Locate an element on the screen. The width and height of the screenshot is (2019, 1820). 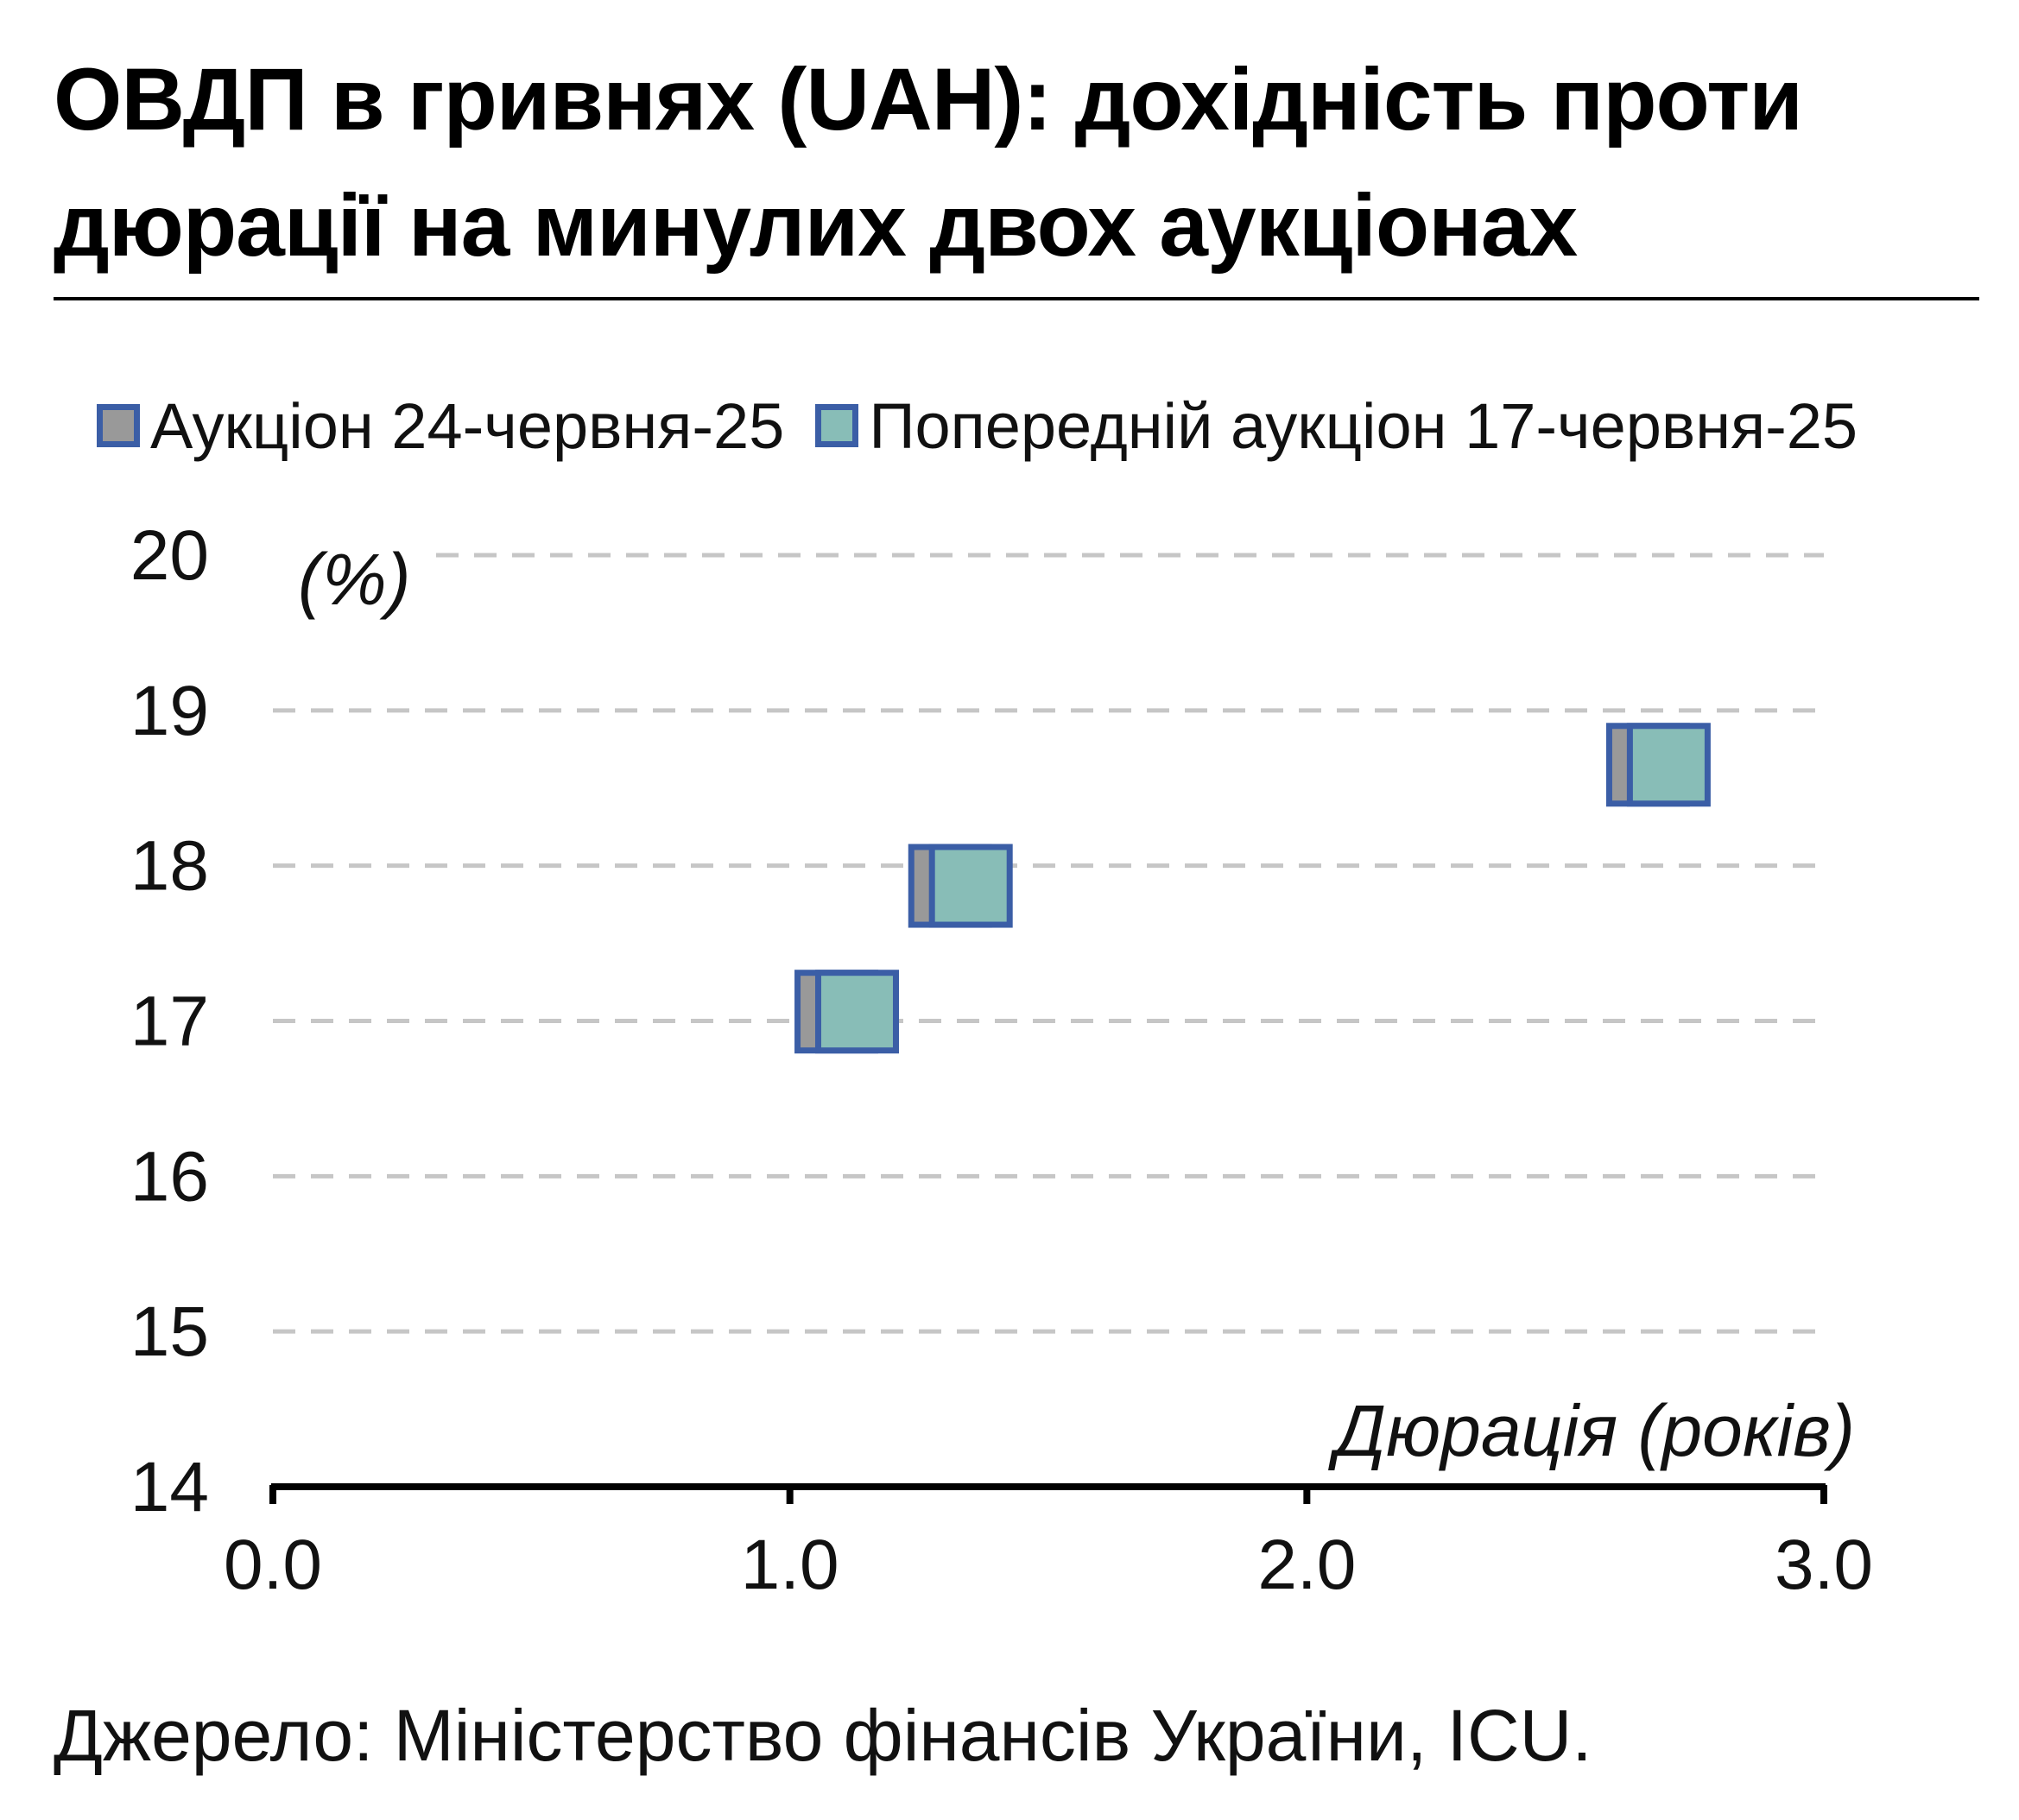
x-tick-label: 3.0 is located at coordinates (1824, 1565).